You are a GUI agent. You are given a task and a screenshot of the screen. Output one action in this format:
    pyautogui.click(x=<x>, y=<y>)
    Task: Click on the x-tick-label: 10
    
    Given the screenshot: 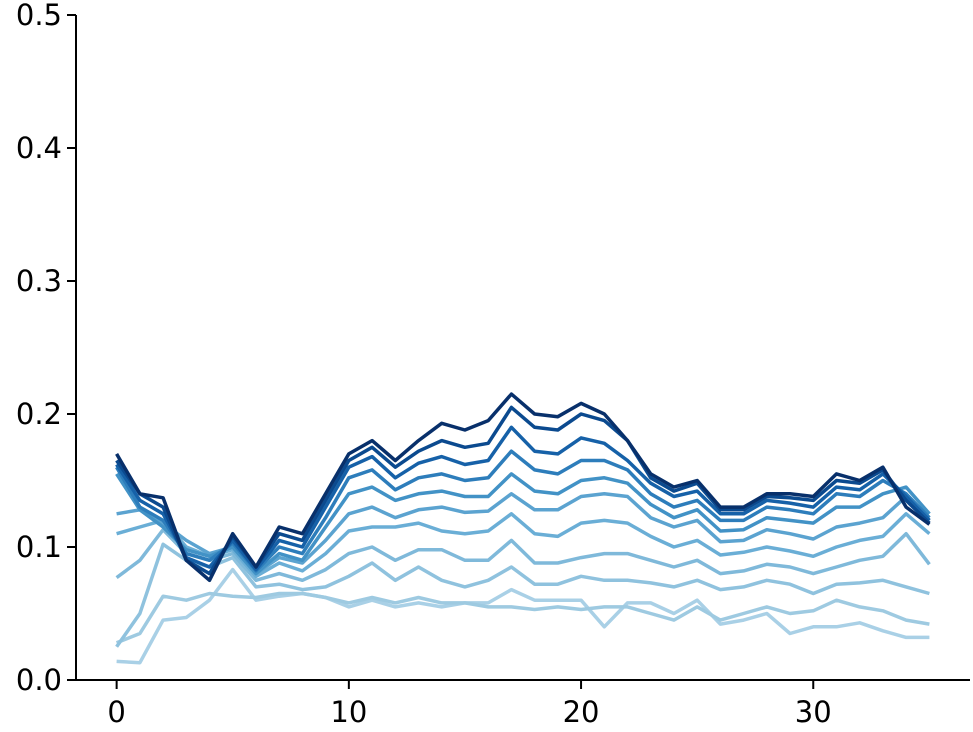 What is the action you would take?
    pyautogui.click(x=348, y=711)
    